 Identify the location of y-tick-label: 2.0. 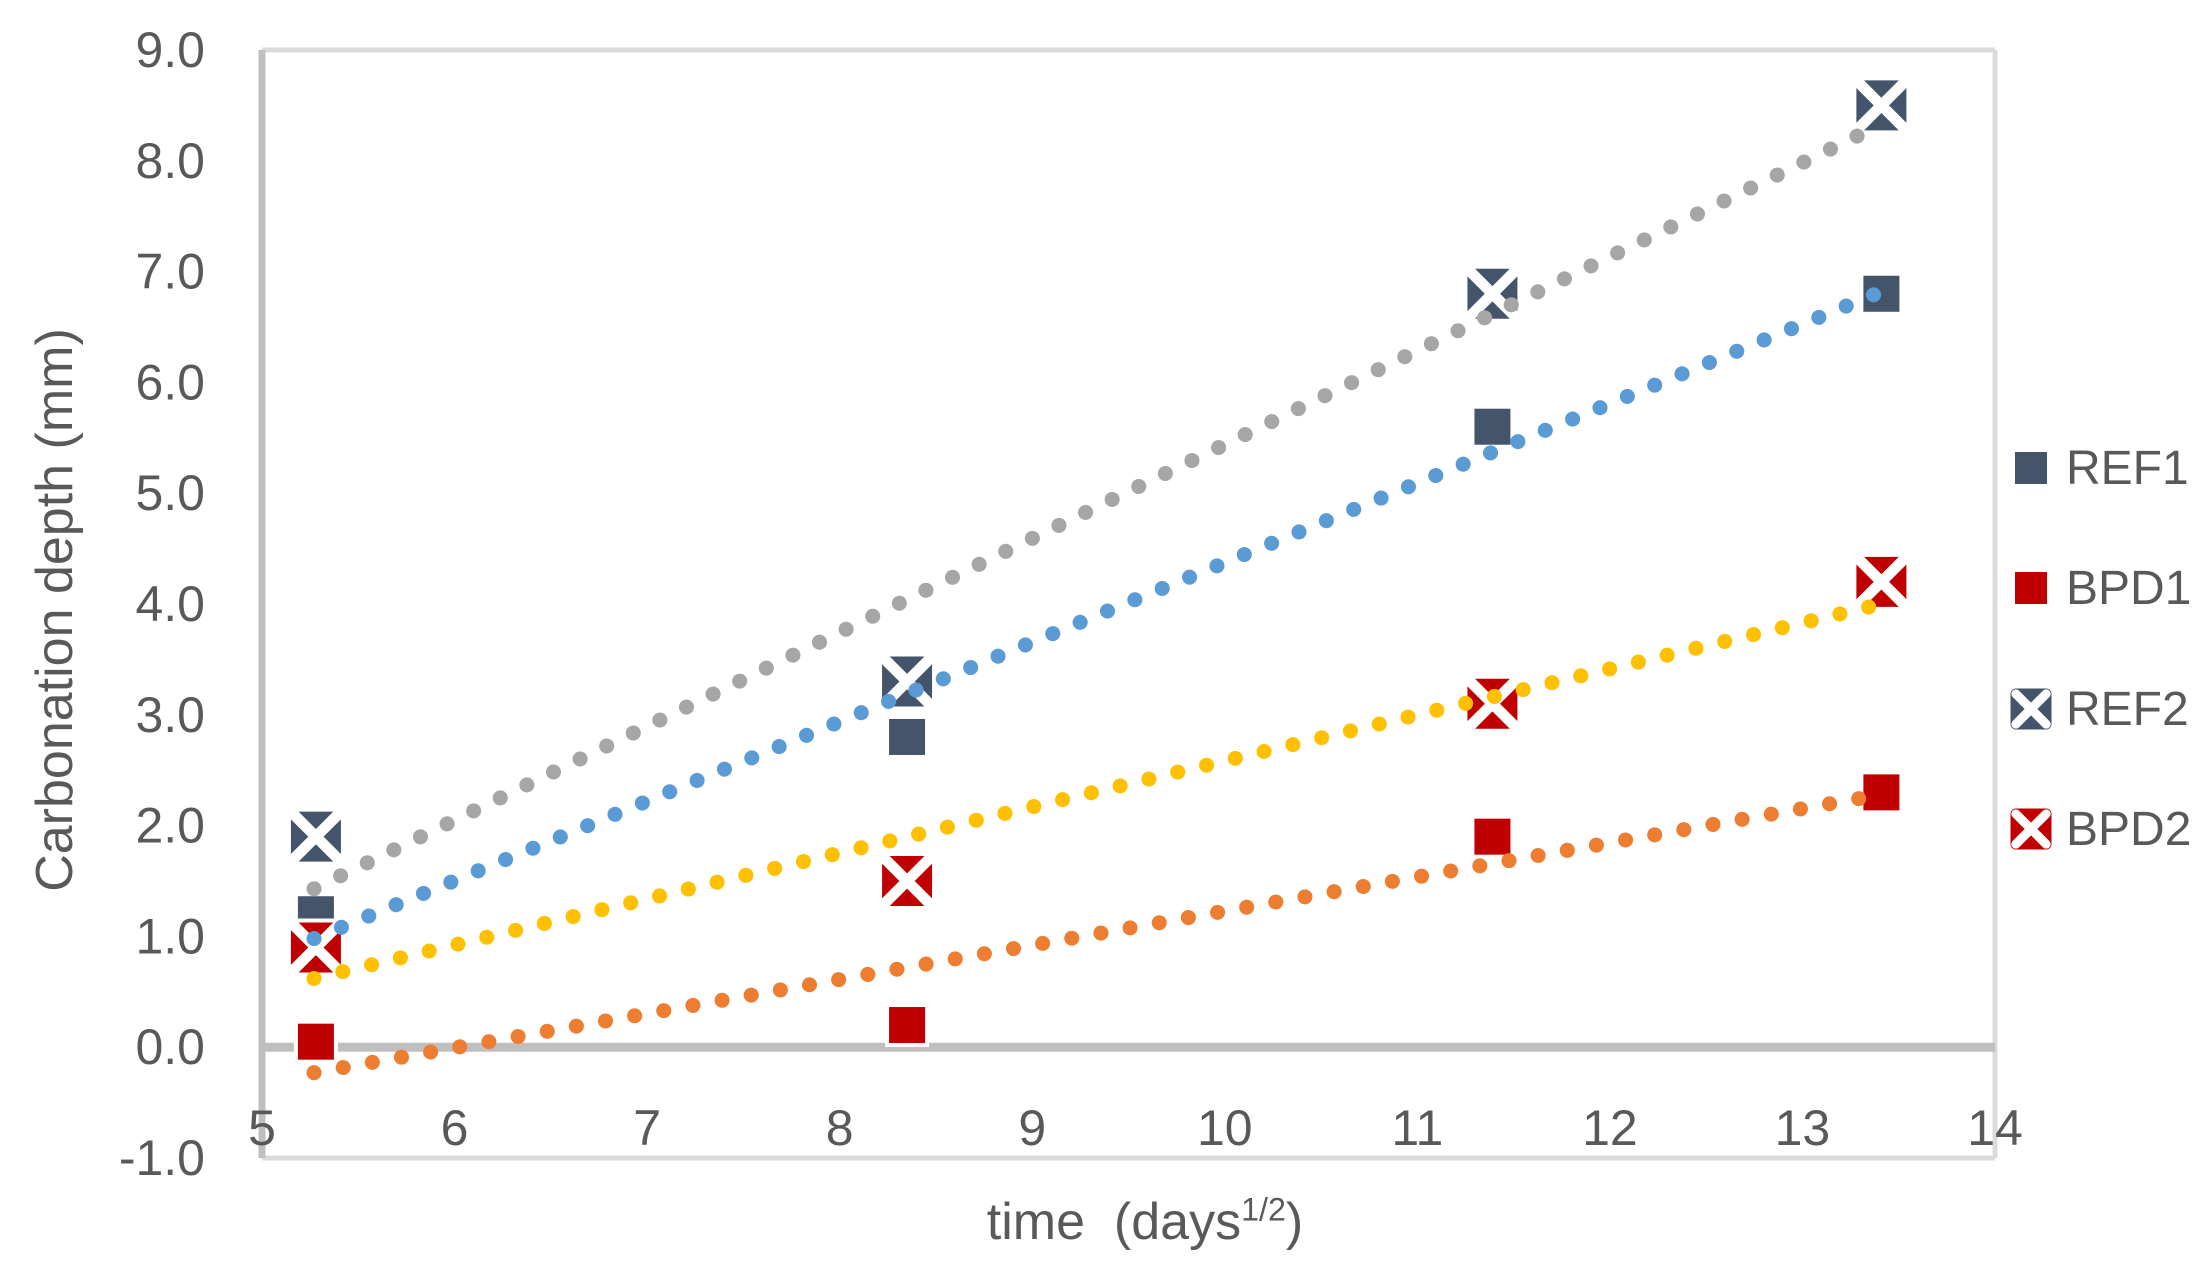
(170, 826).